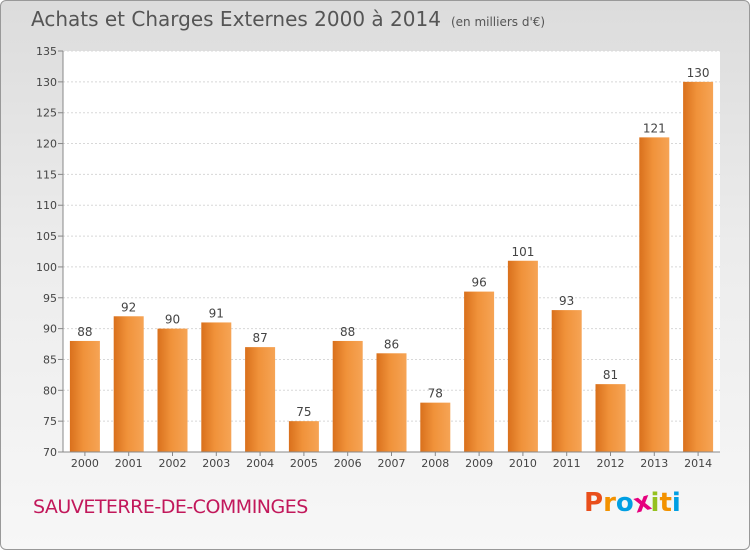  I want to click on x-tick-label: 2004, so click(260, 463).